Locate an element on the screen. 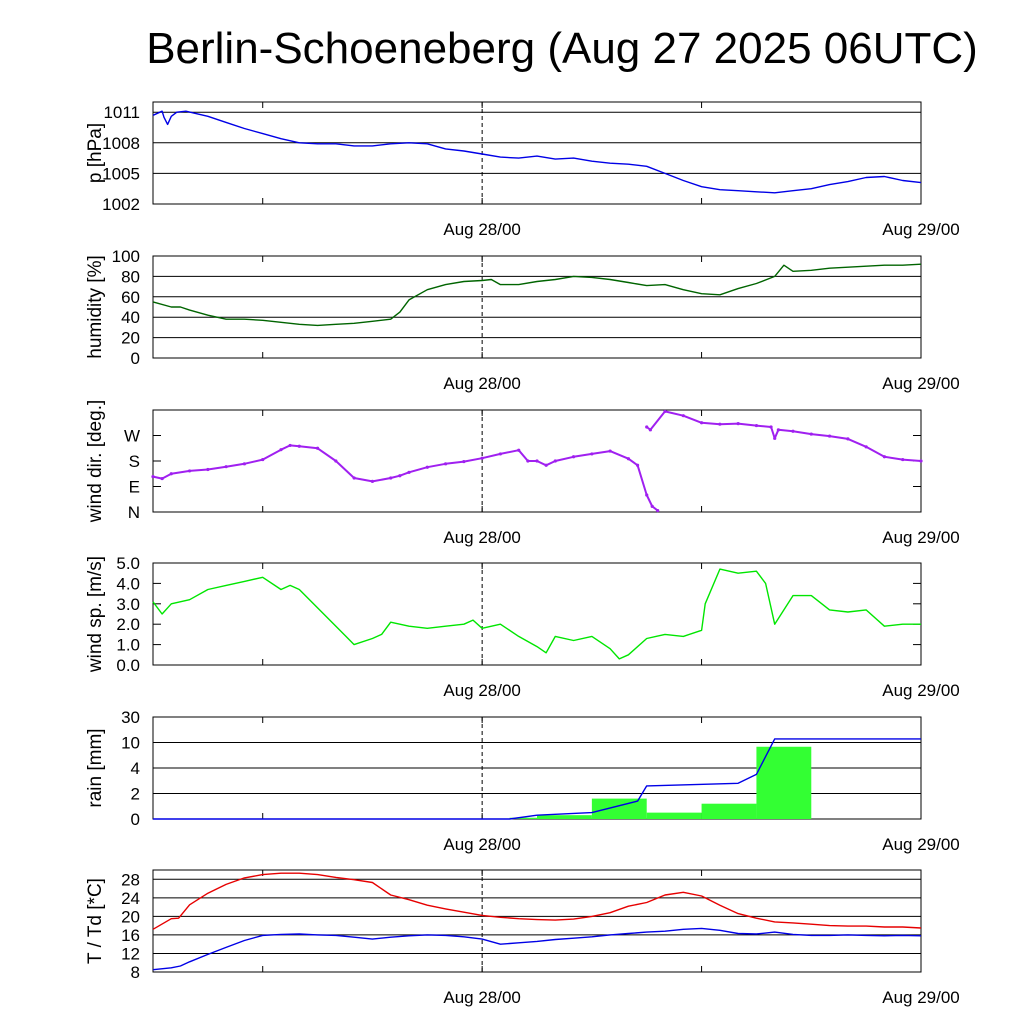 This screenshot has height=1024, width=1024. humidity-y-tick-label: 80 is located at coordinates (130, 276).